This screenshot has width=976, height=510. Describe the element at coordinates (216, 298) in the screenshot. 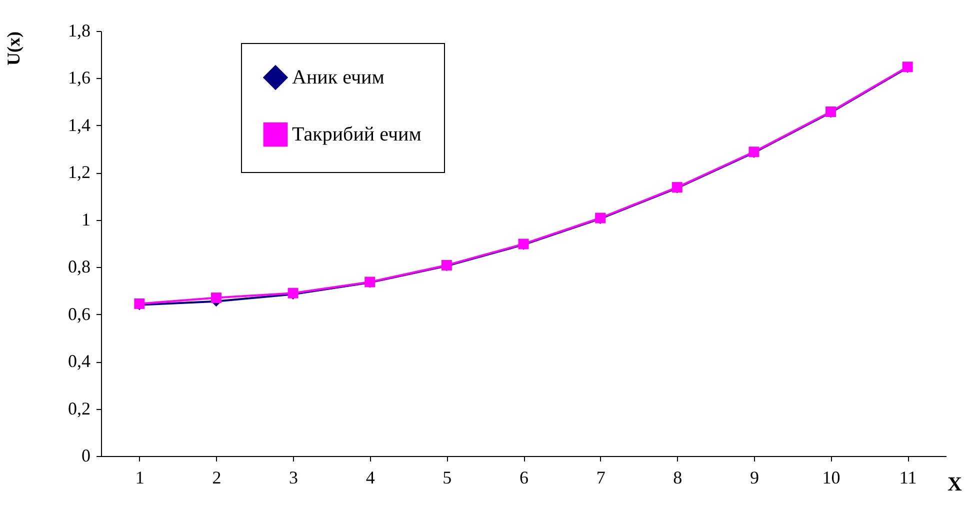

I see `point` at that location.